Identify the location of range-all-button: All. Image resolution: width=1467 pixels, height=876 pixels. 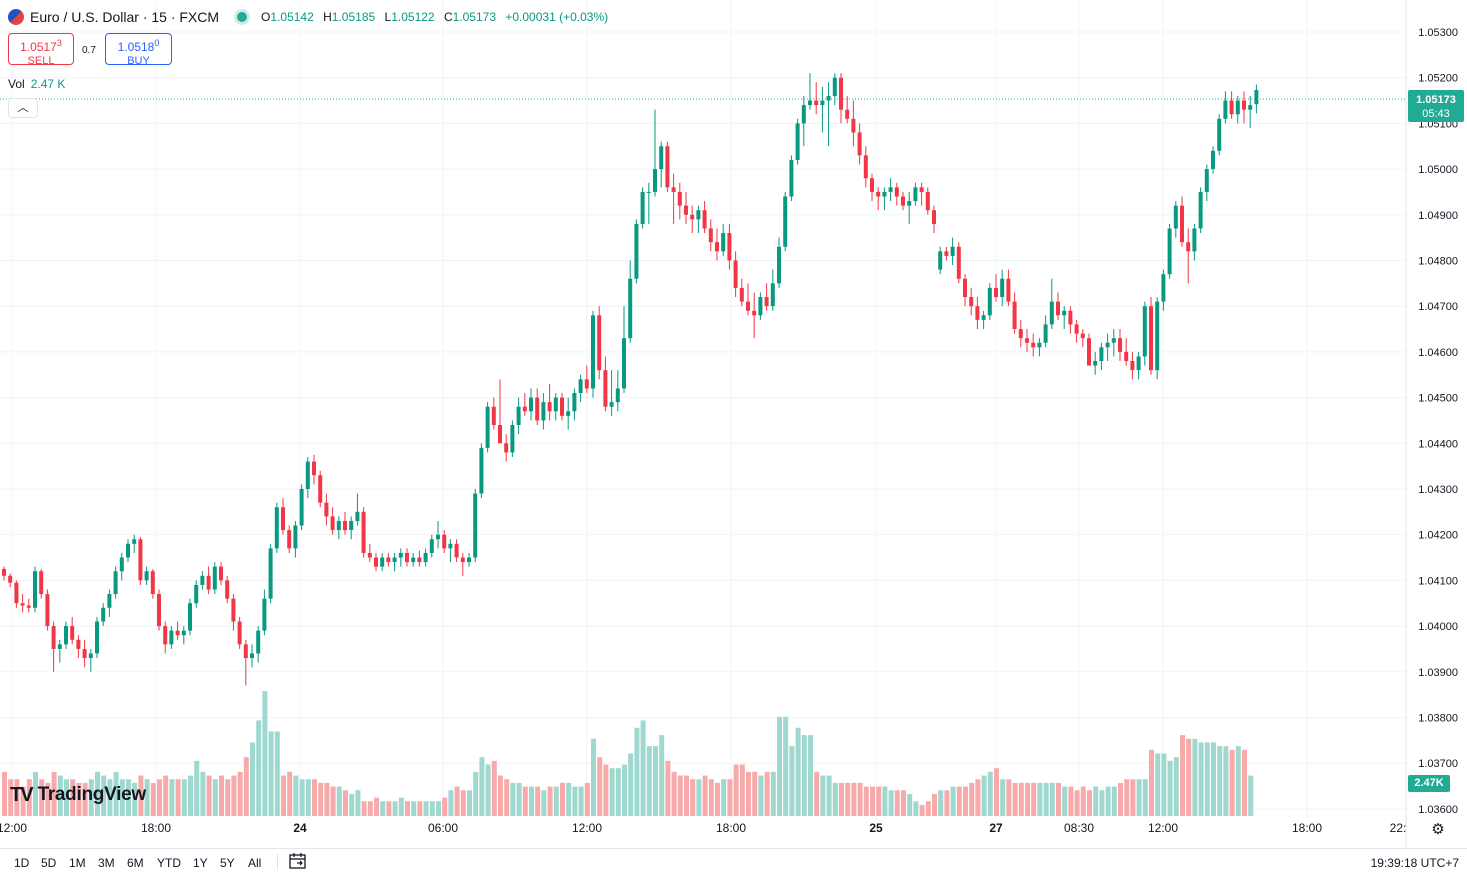
(255, 863).